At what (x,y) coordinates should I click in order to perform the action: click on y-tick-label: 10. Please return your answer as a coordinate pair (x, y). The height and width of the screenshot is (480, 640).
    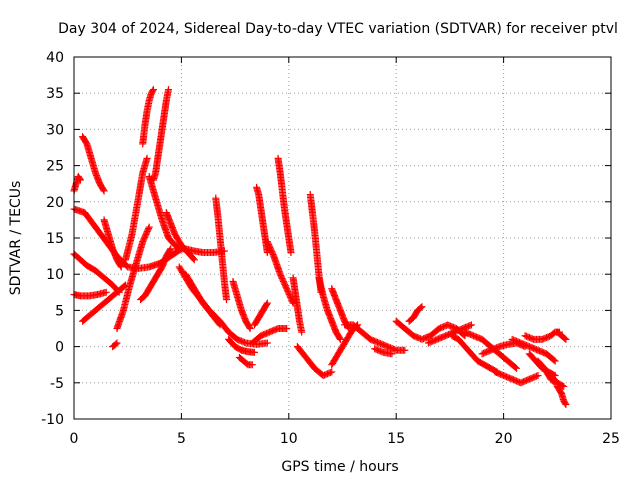
    Looking at the image, I should click on (55, 275).